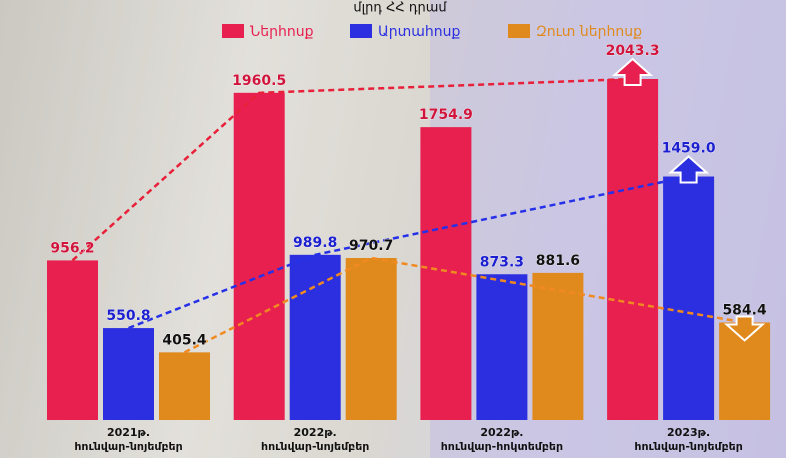 This screenshot has width=786, height=458. I want to click on value-label: 956.2, so click(72, 248).